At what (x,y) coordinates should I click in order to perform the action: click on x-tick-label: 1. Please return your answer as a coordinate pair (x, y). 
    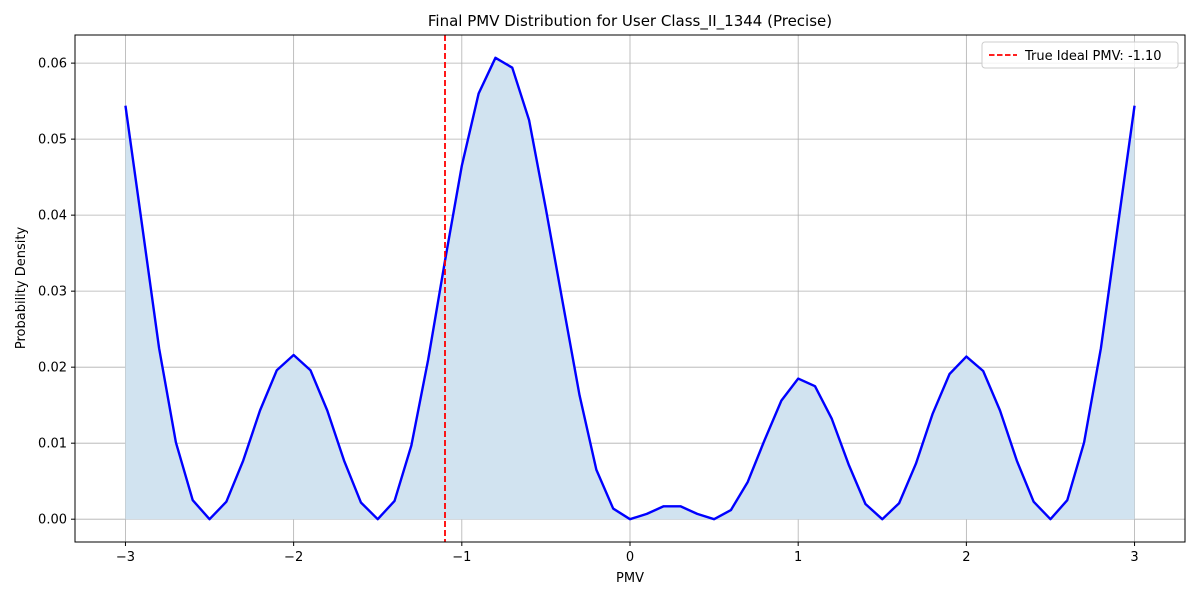
    Looking at the image, I should click on (798, 557).